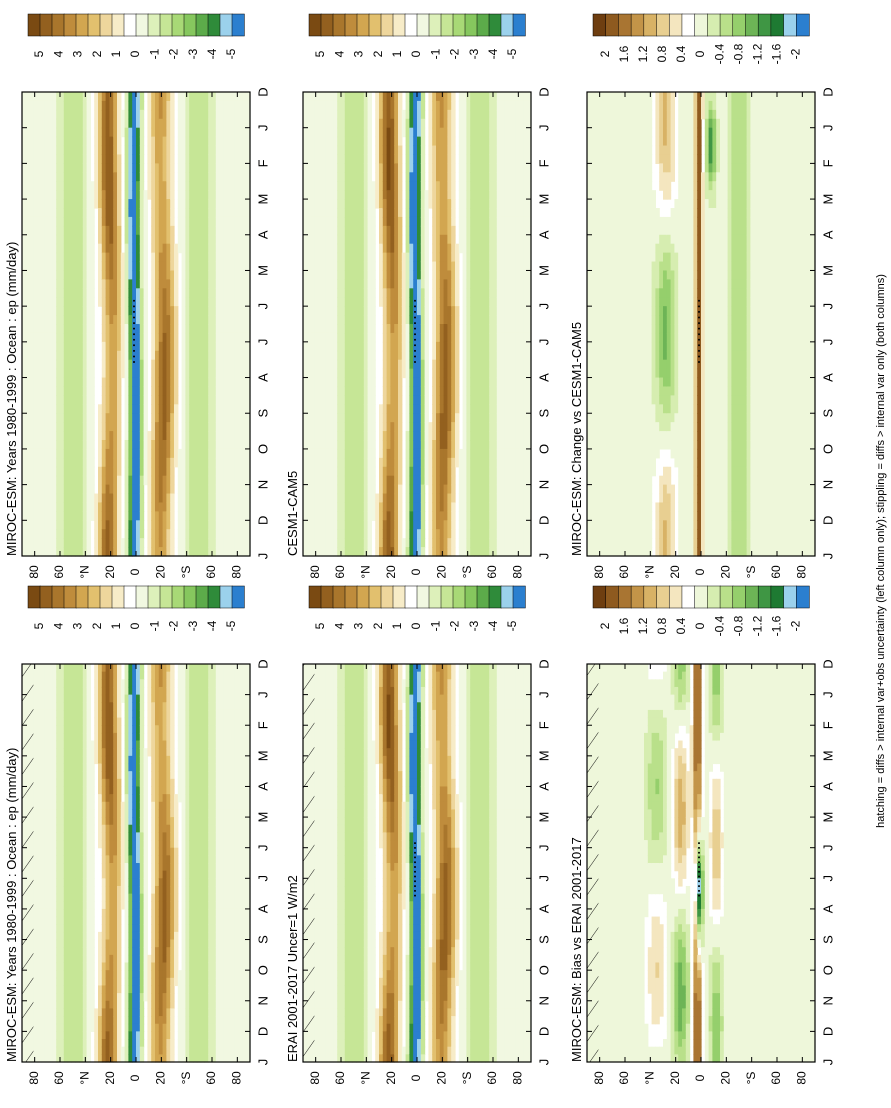 The width and height of the screenshot is (891, 1108). What do you see at coordinates (174, 625) in the screenshot?
I see `colorbar-label: -2` at bounding box center [174, 625].